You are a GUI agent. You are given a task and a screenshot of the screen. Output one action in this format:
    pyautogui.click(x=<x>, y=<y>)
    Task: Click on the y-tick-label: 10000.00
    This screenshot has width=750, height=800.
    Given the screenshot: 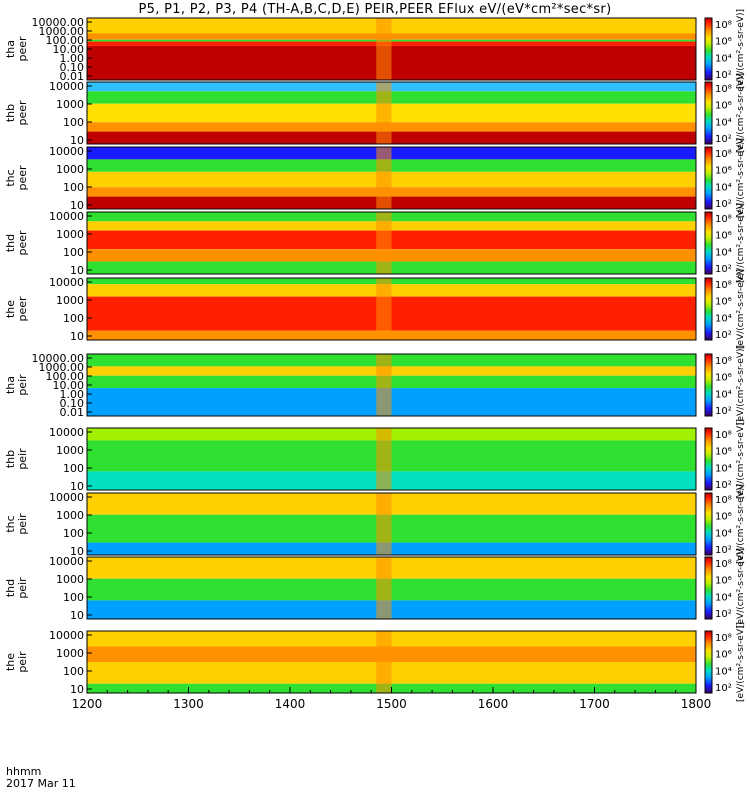 What is the action you would take?
    pyautogui.click(x=58, y=358)
    